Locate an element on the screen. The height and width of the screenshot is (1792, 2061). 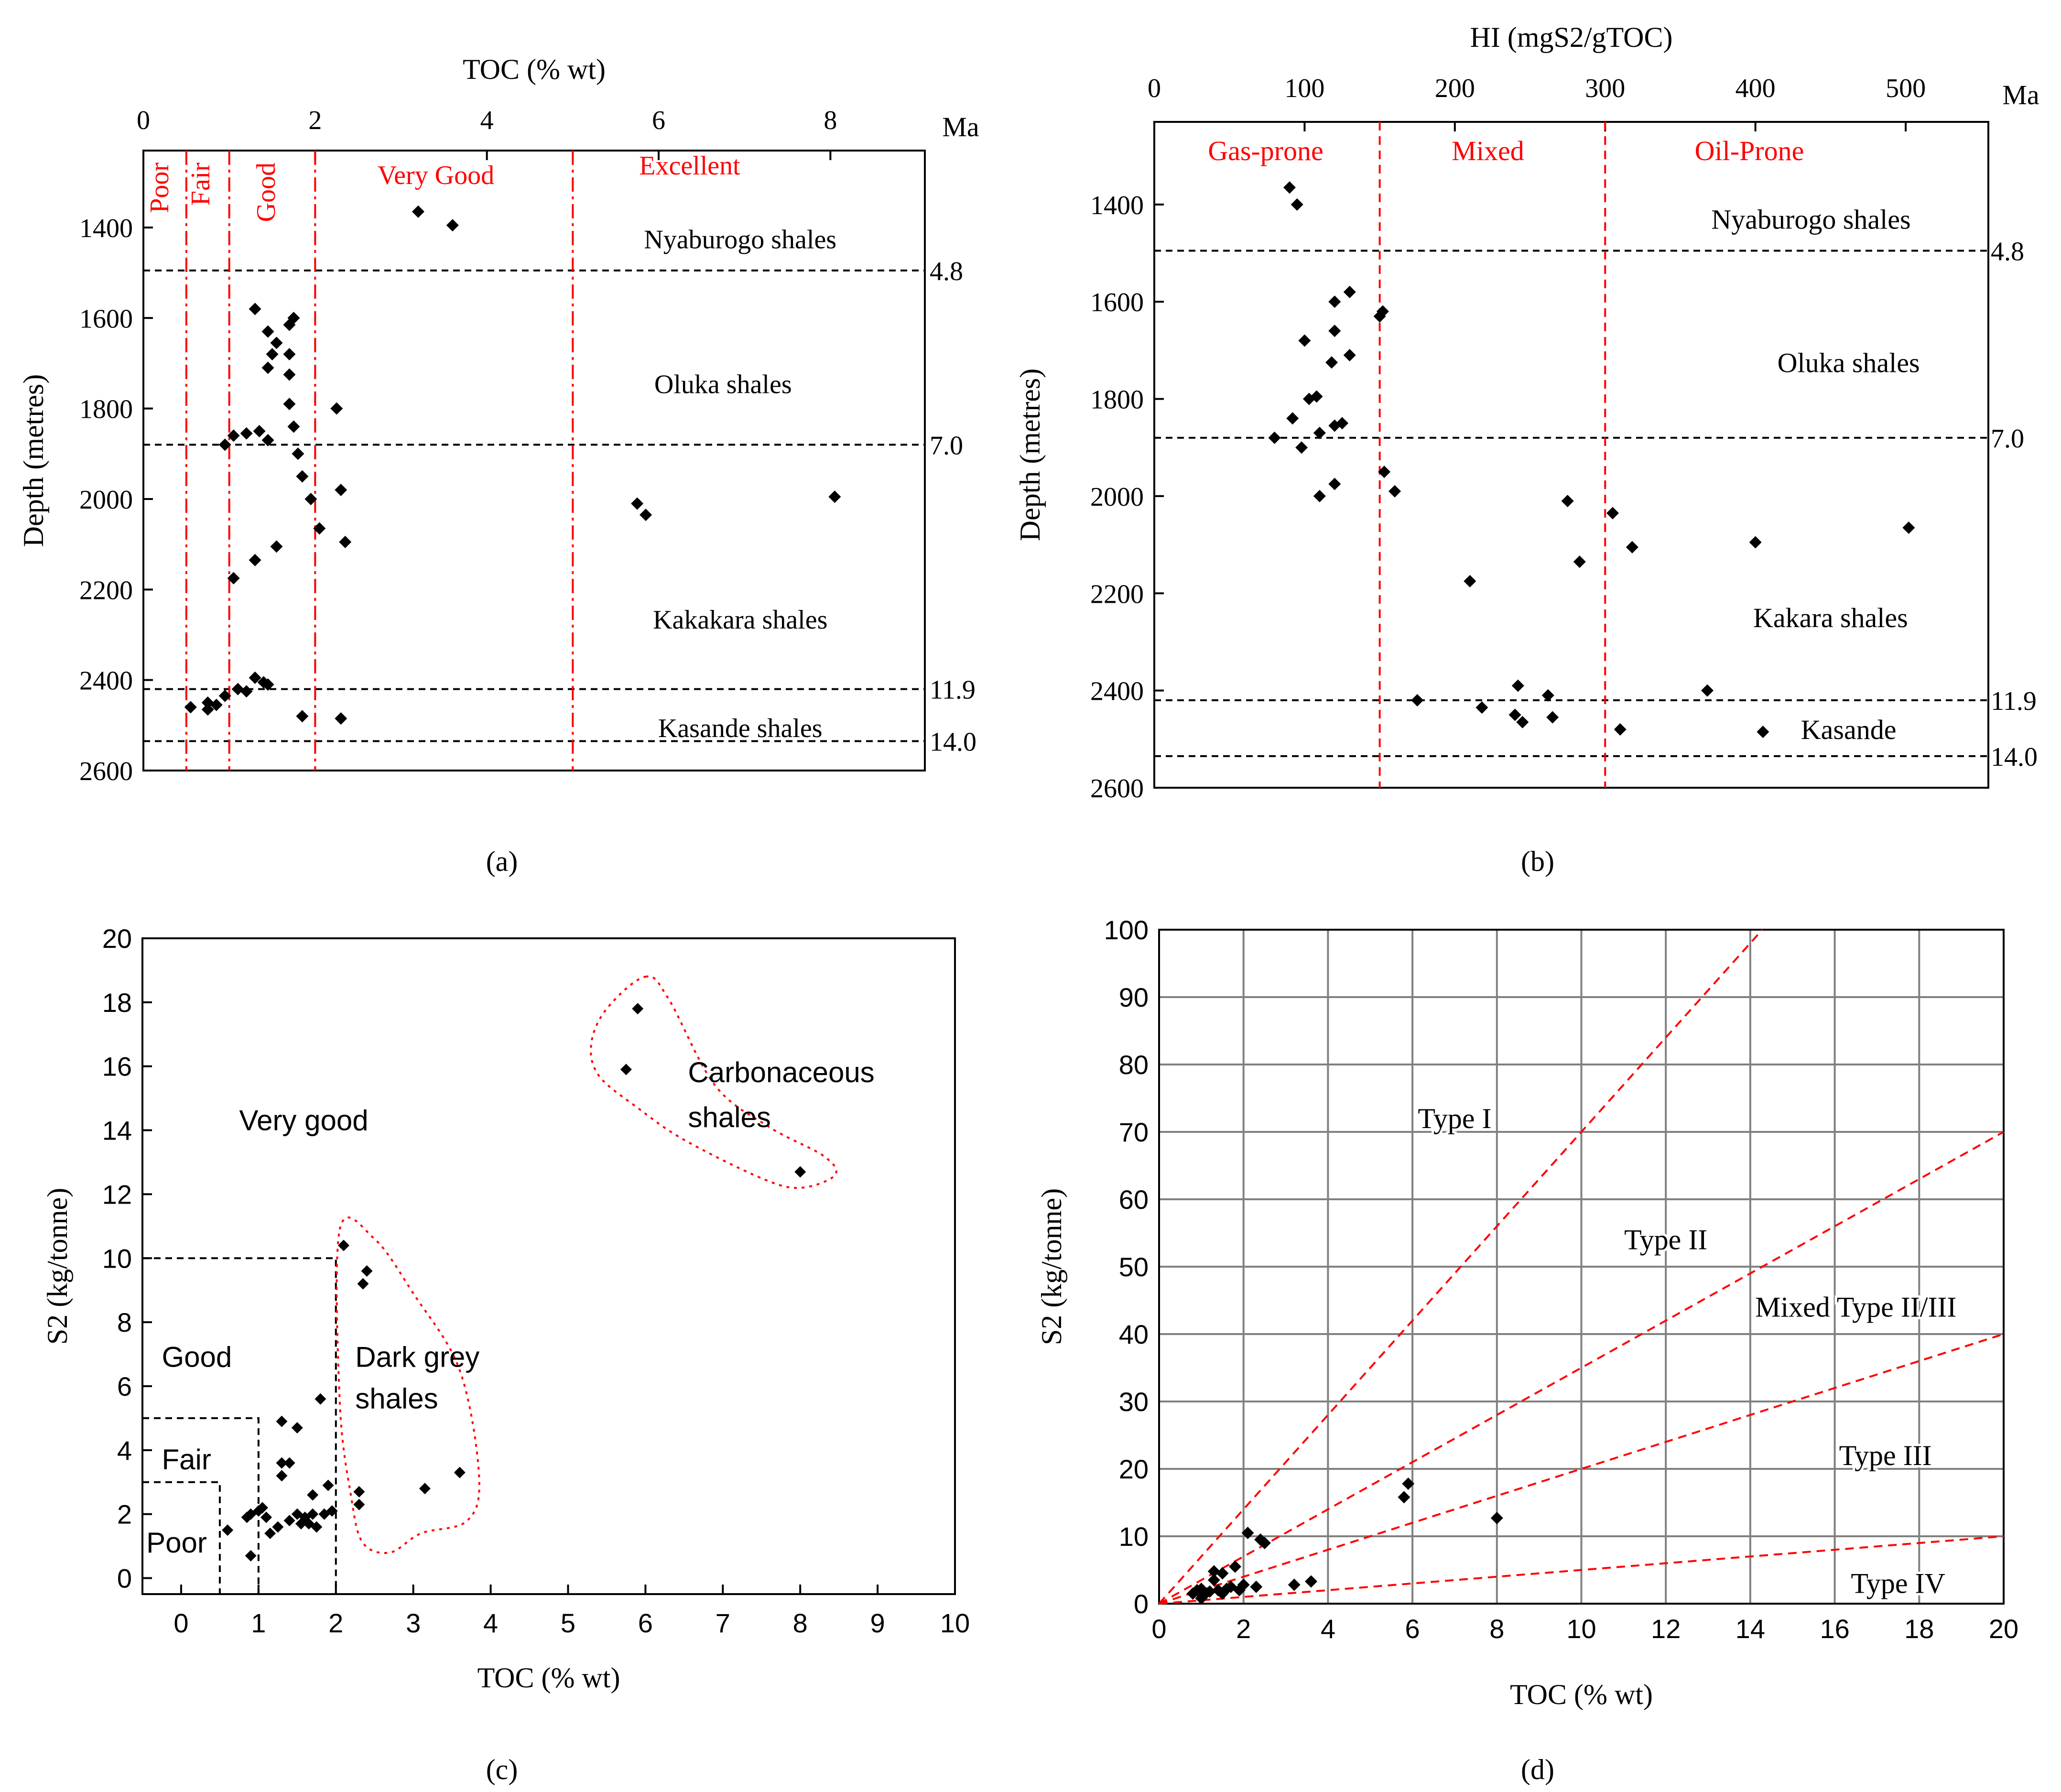
x-tick-label: 20 is located at coordinates (2004, 1629).